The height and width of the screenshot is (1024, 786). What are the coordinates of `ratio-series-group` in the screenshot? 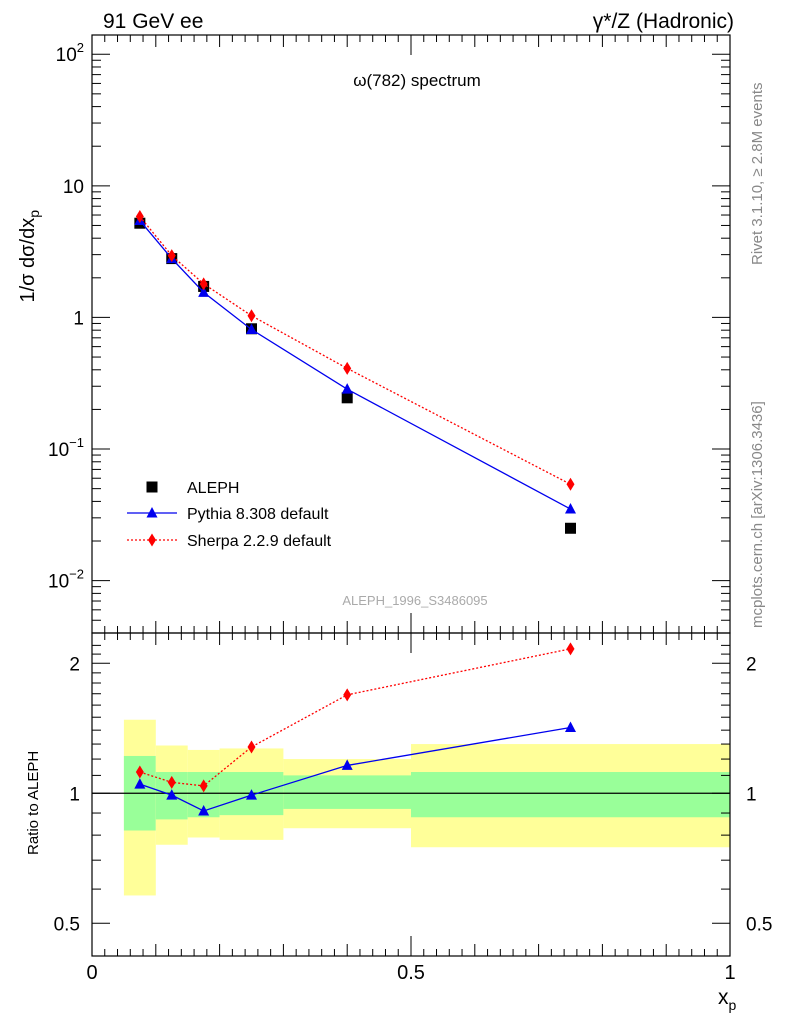 It's located at (355, 729).